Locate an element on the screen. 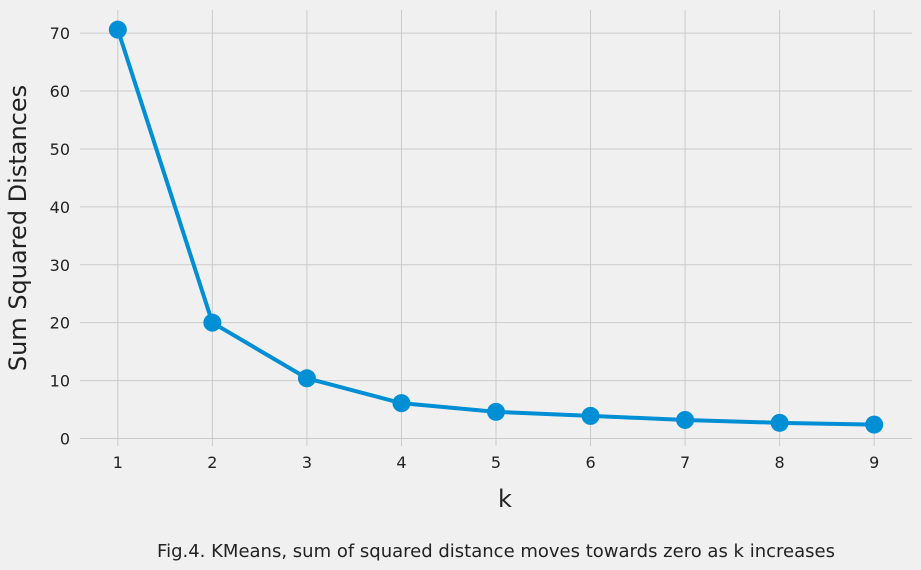 Image resolution: width=921 pixels, height=570 pixels. y-tick-label: 20 is located at coordinates (60, 323).